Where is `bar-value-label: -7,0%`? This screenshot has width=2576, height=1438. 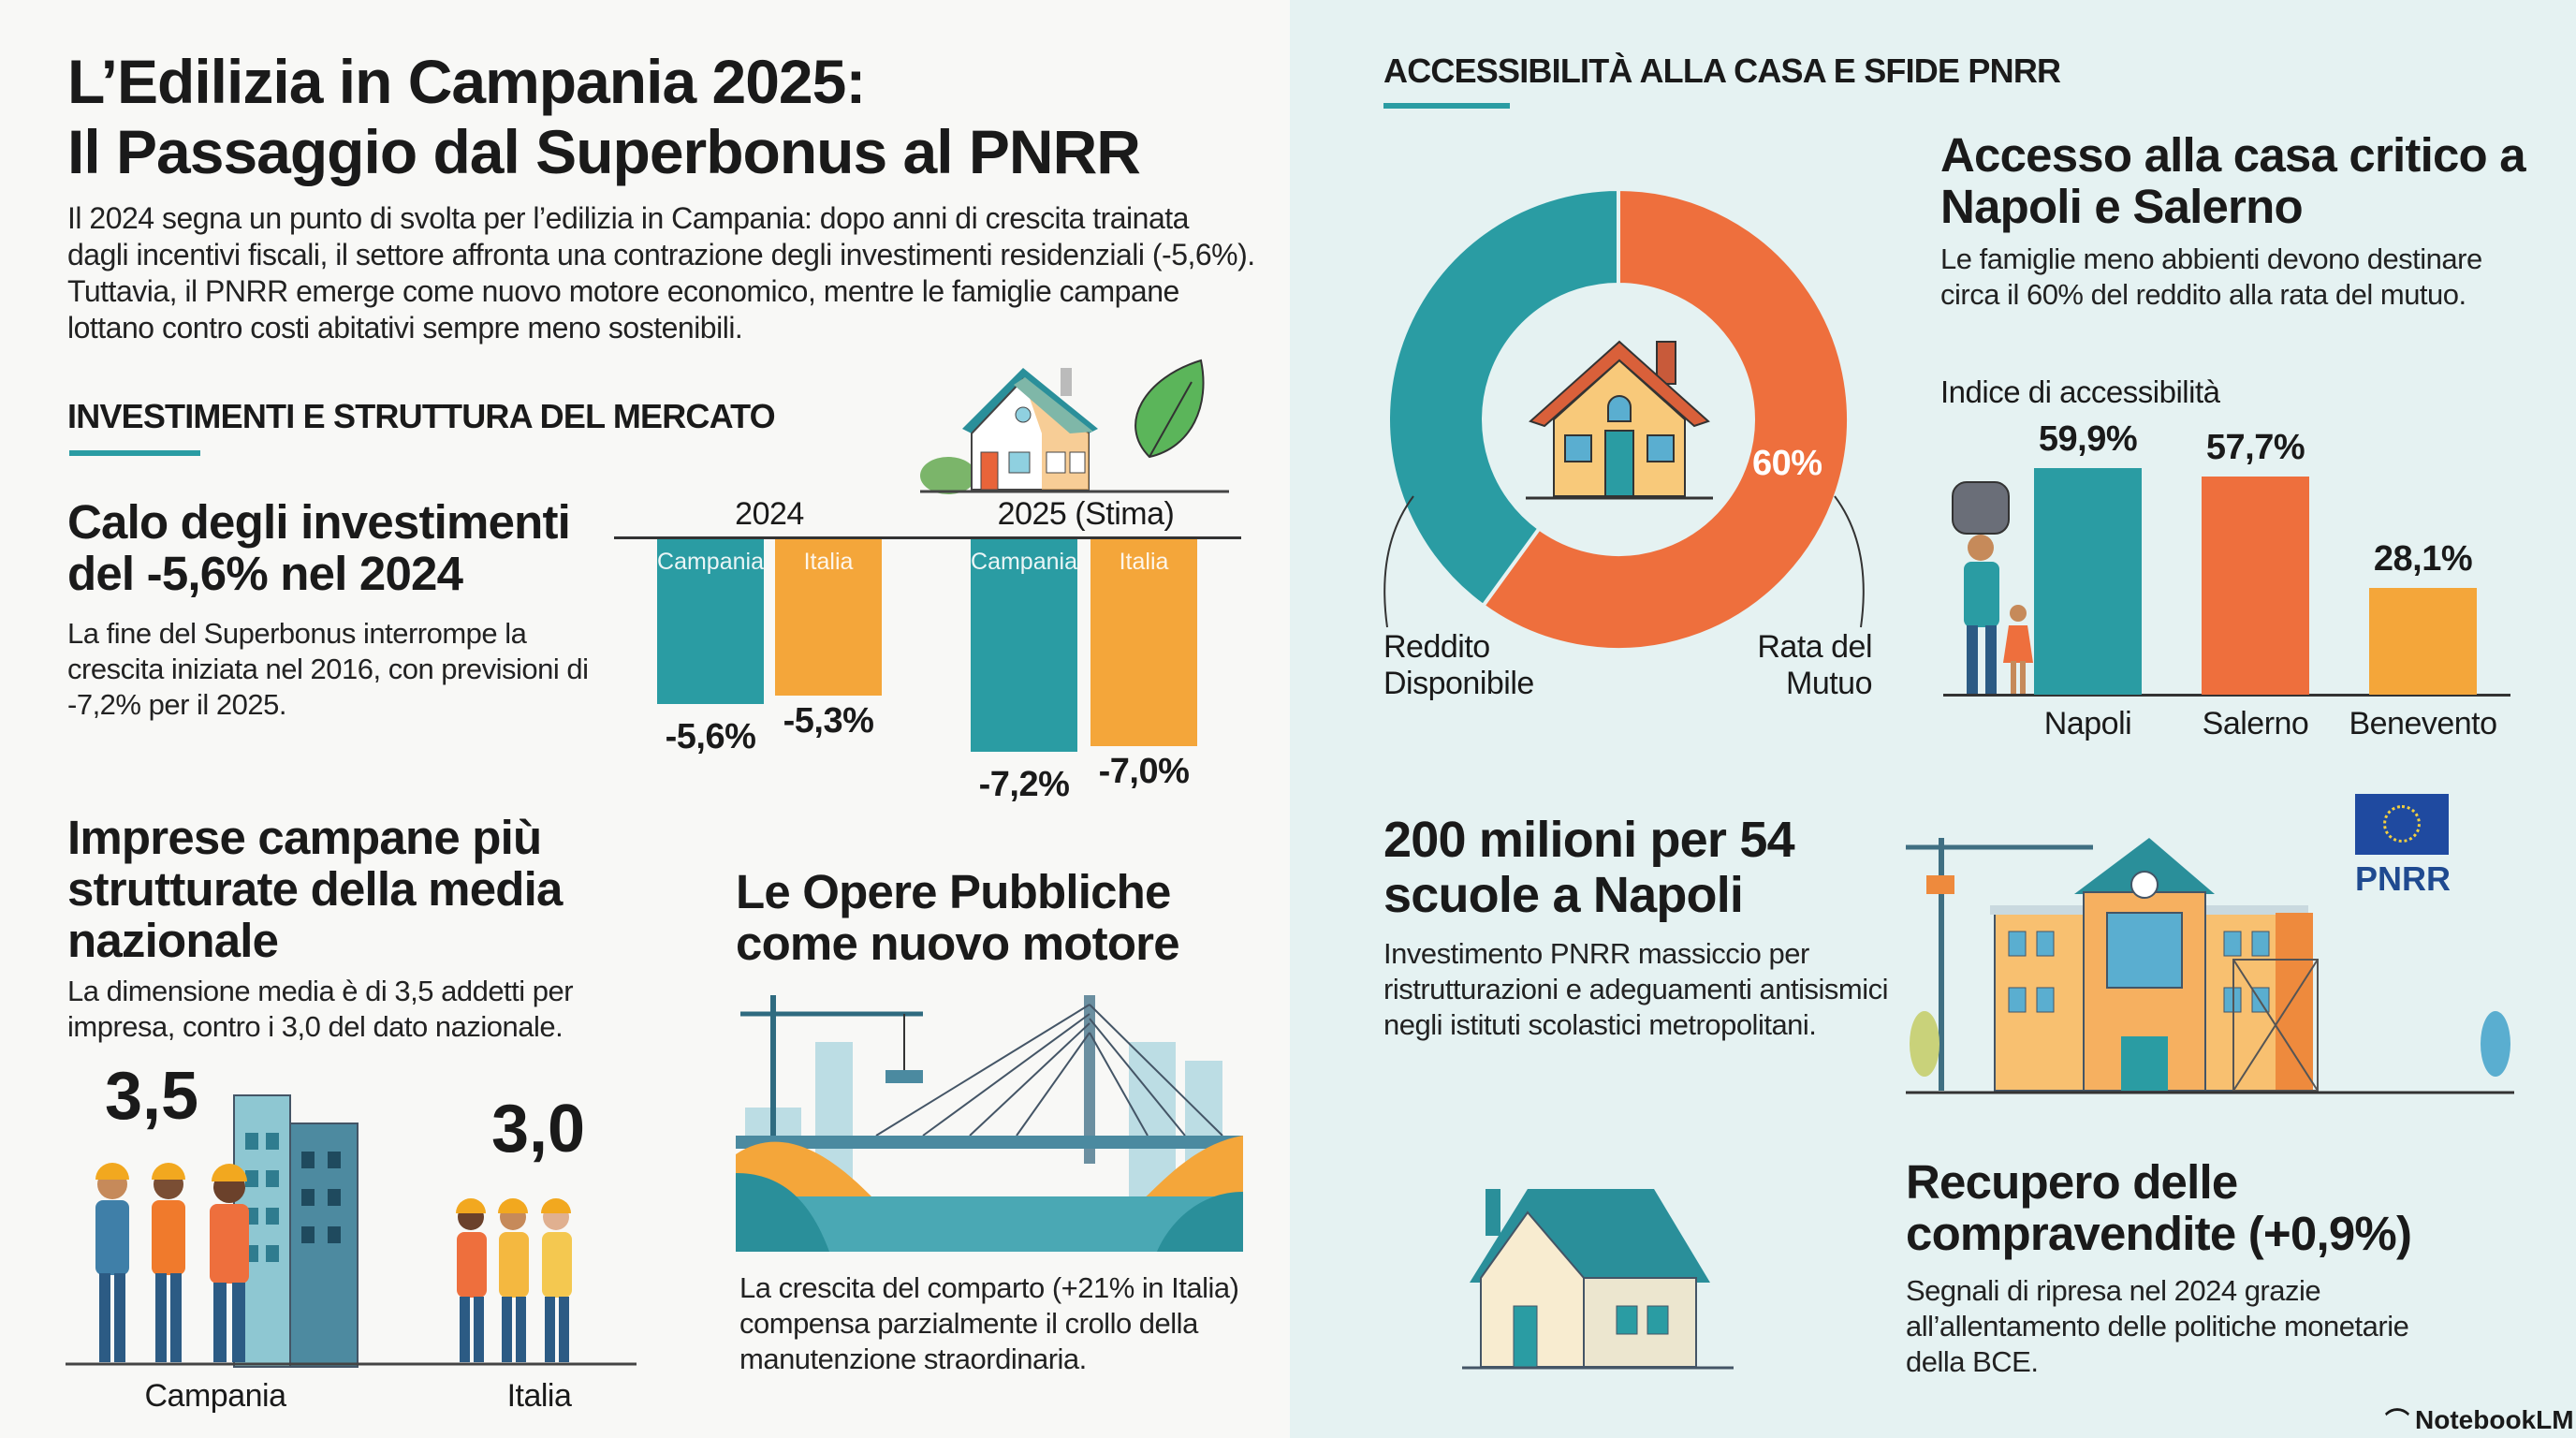
bar-value-label: -7,0% is located at coordinates (1144, 771).